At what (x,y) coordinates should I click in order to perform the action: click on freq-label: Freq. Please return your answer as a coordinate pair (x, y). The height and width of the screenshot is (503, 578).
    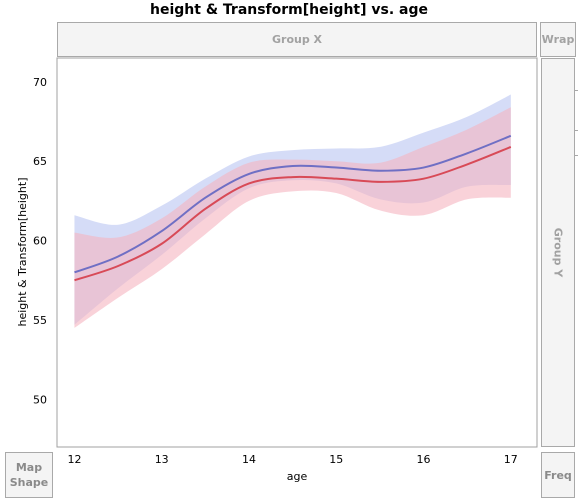
    Looking at the image, I should click on (558, 475).